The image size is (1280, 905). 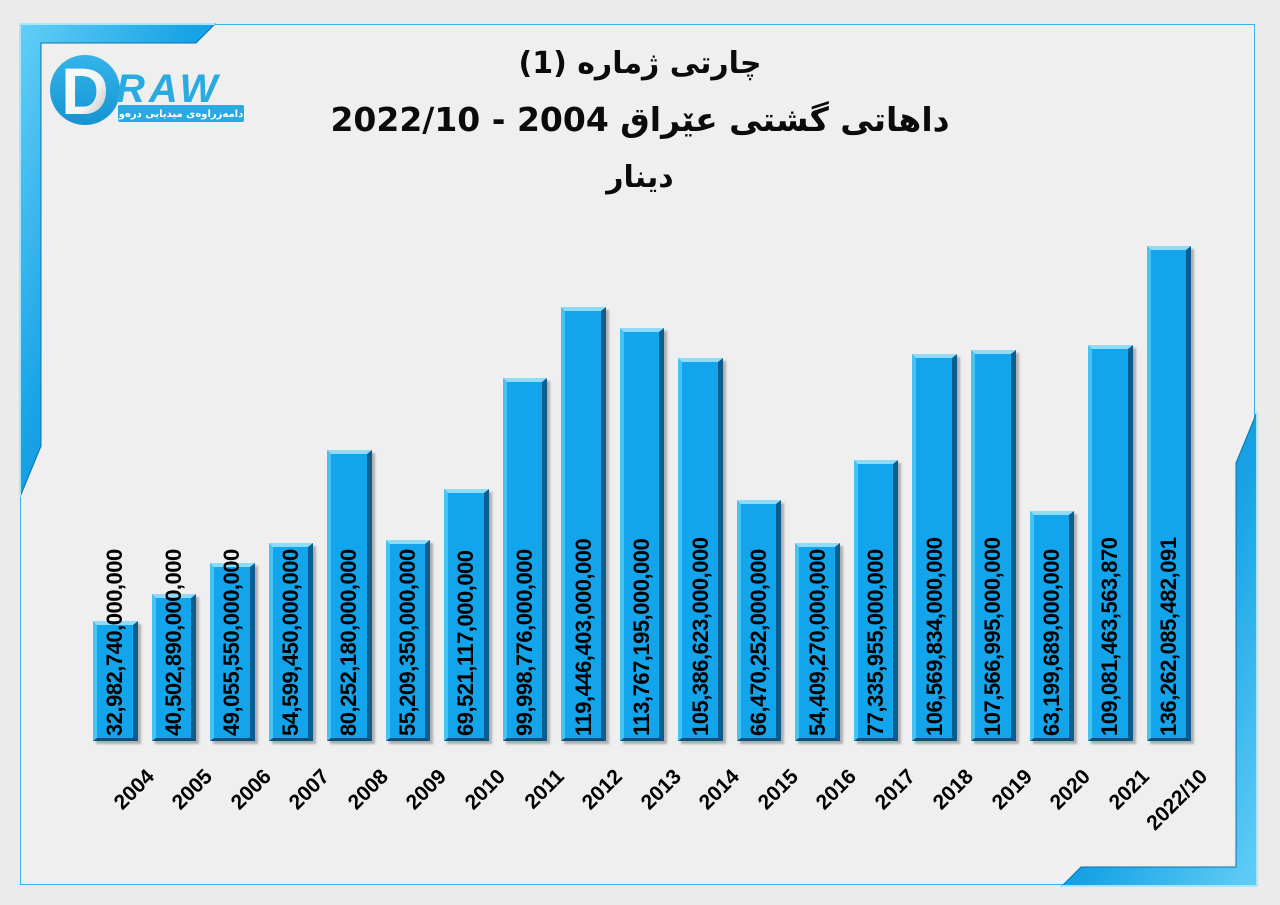 What do you see at coordinates (173, 642) in the screenshot?
I see `bar-value-label: 40,502,890,000,000` at bounding box center [173, 642].